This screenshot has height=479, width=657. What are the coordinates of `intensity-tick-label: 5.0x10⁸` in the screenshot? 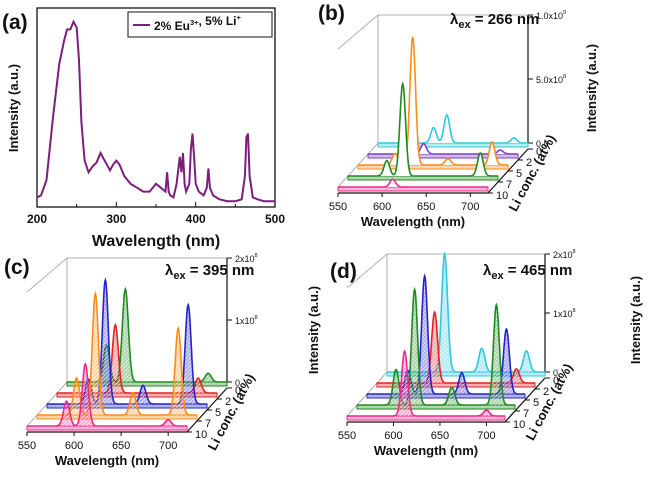 It's located at (551, 79).